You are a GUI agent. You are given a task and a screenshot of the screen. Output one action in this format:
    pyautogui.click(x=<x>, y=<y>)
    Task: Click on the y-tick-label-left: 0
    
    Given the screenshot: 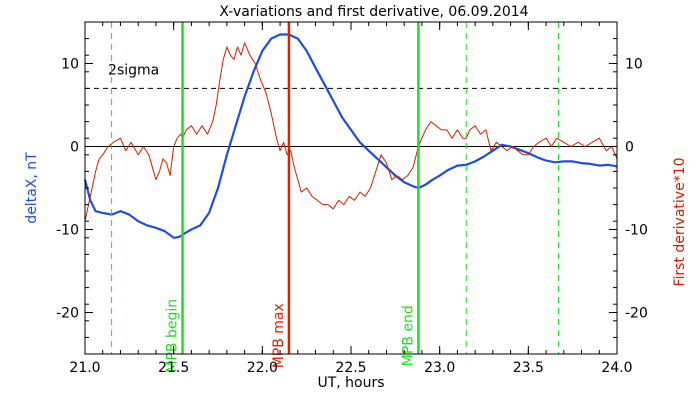 What is the action you would take?
    pyautogui.click(x=74, y=148)
    